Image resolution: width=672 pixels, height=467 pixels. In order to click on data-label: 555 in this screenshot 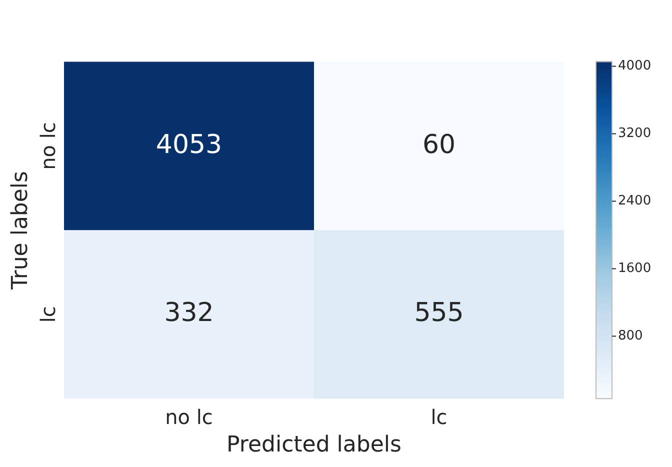, I will do `click(439, 313)`.